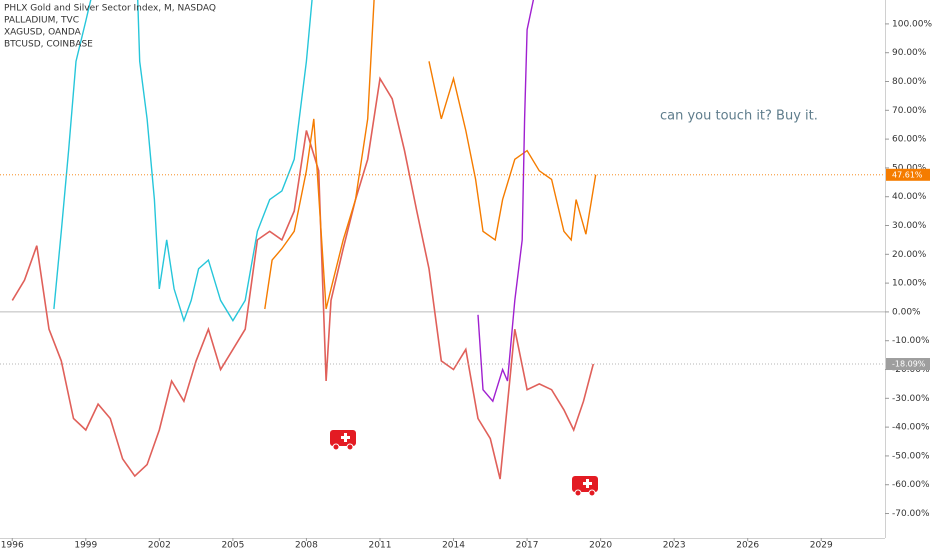  Describe the element at coordinates (912, 24) in the screenshot. I see `y-tick-label: 100.00%` at that location.